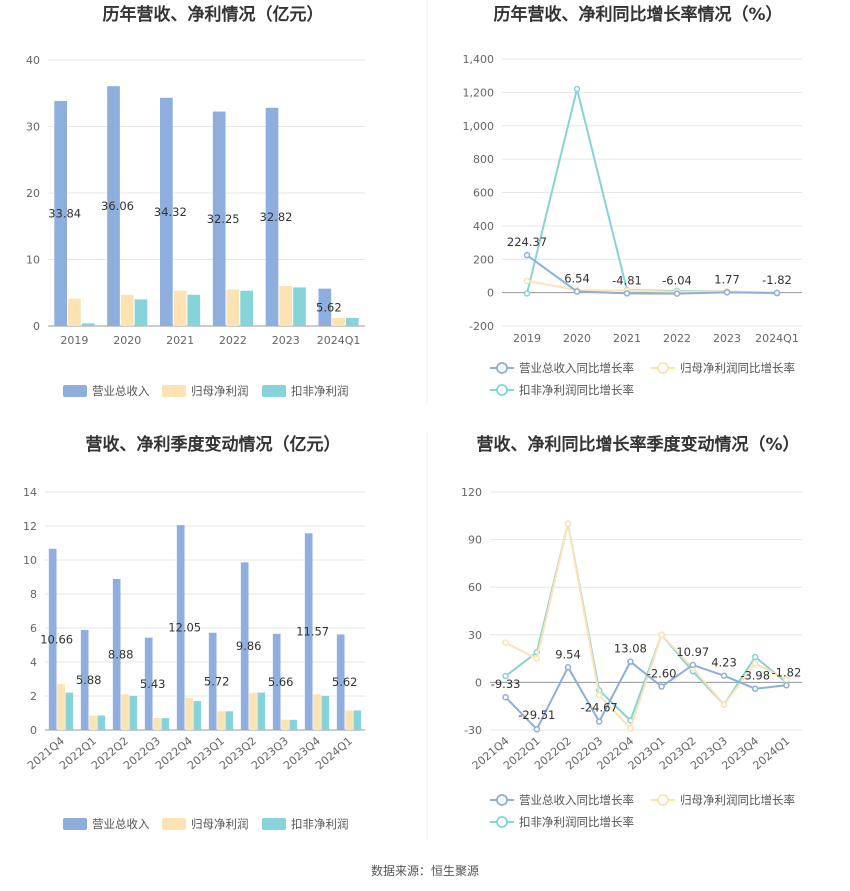 The height and width of the screenshot is (891, 850). What do you see at coordinates (483, 193) in the screenshot?
I see `y-tick-label: 600` at bounding box center [483, 193].